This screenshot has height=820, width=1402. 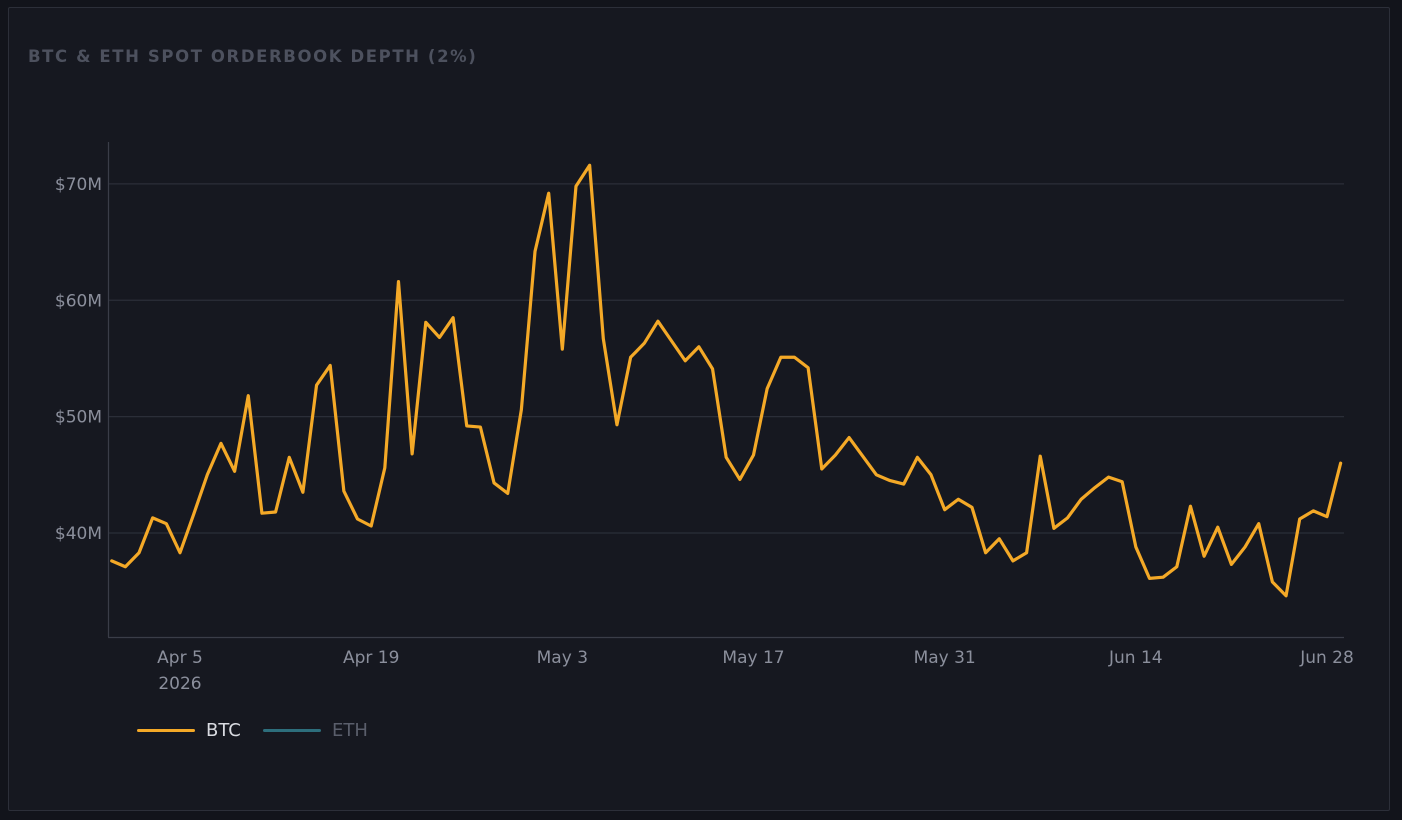 What do you see at coordinates (78, 185) in the screenshot?
I see `y-tick-label: $70M` at bounding box center [78, 185].